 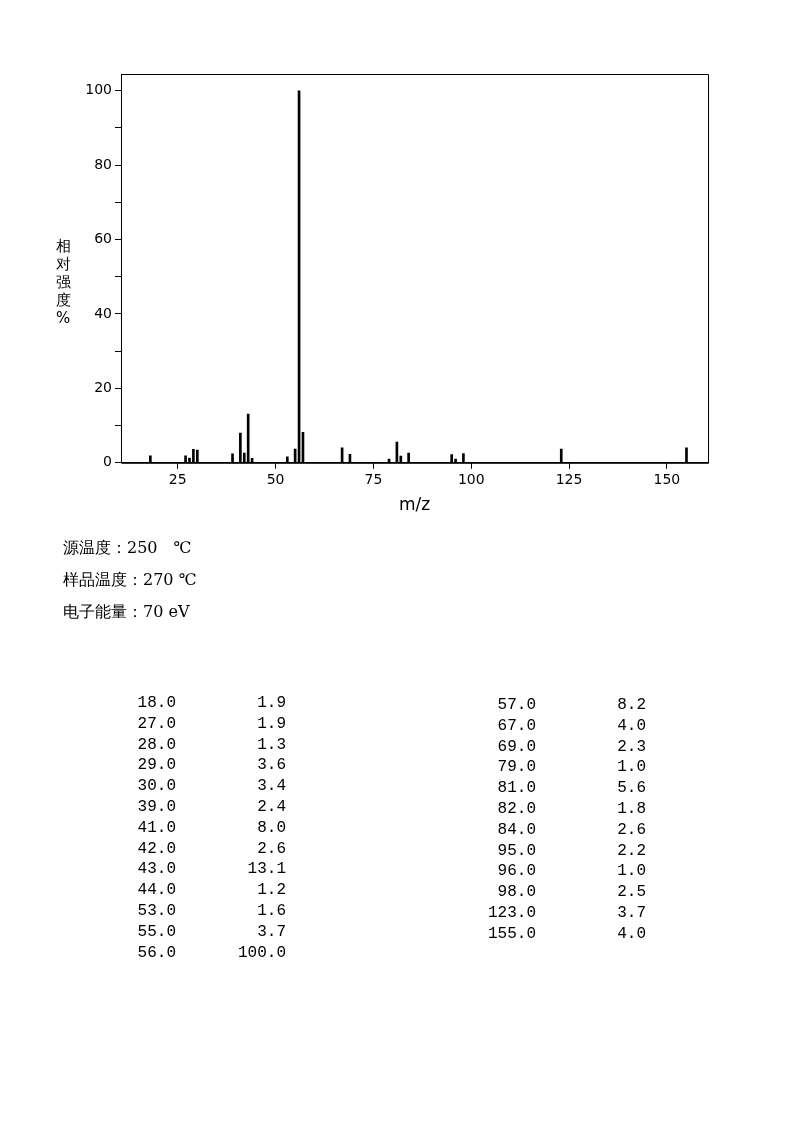 What do you see at coordinates (566, 933) in the screenshot?
I see `text: 155.0 4.0` at bounding box center [566, 933].